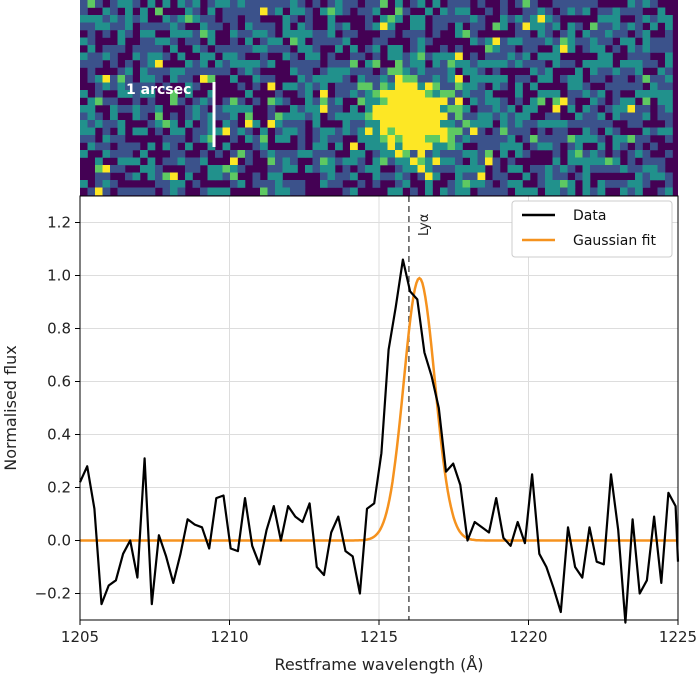 This screenshot has height=676, width=700. I want to click on y-tick-label: 0.8, so click(59, 329).